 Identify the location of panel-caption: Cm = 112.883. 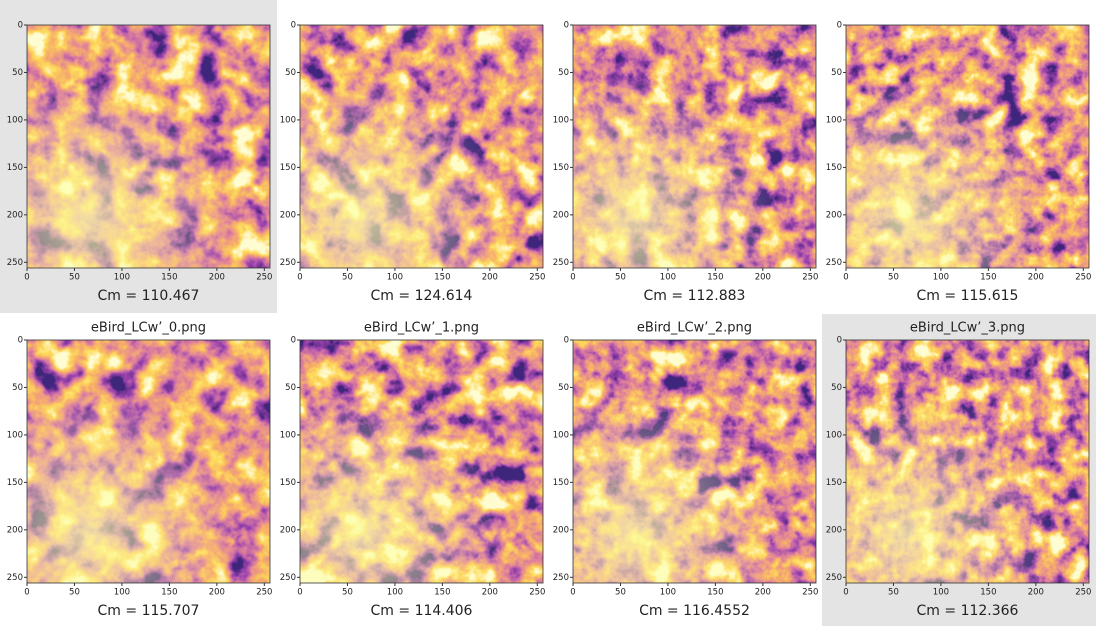
(695, 296).